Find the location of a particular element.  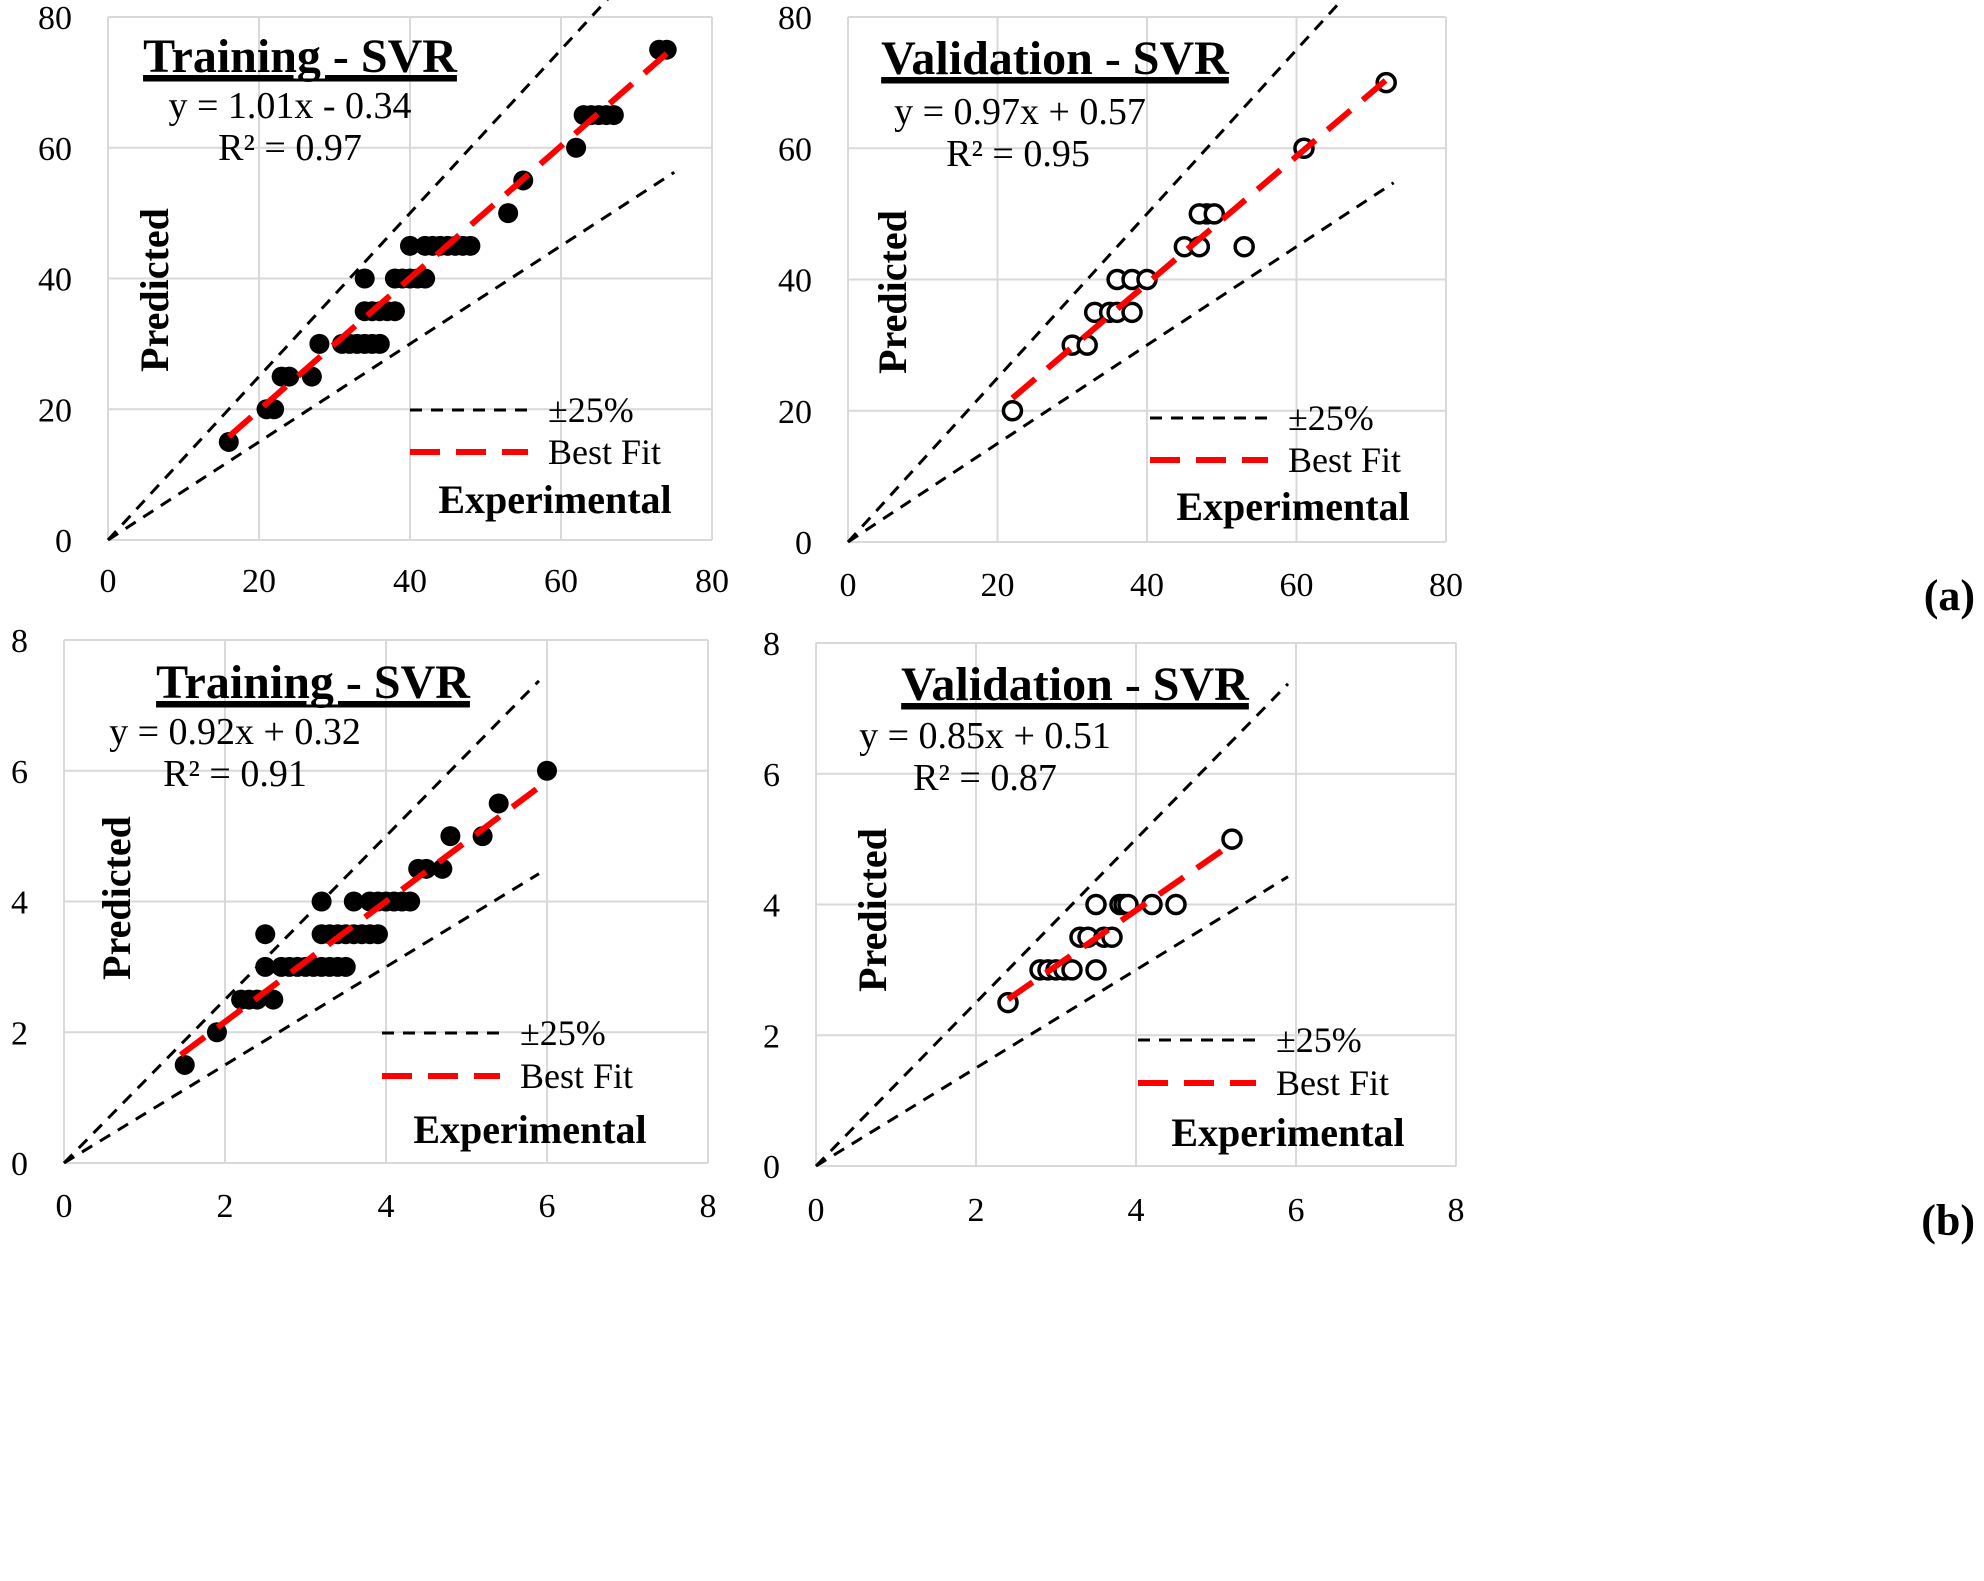

x-tick-label: 80 is located at coordinates (712, 581).